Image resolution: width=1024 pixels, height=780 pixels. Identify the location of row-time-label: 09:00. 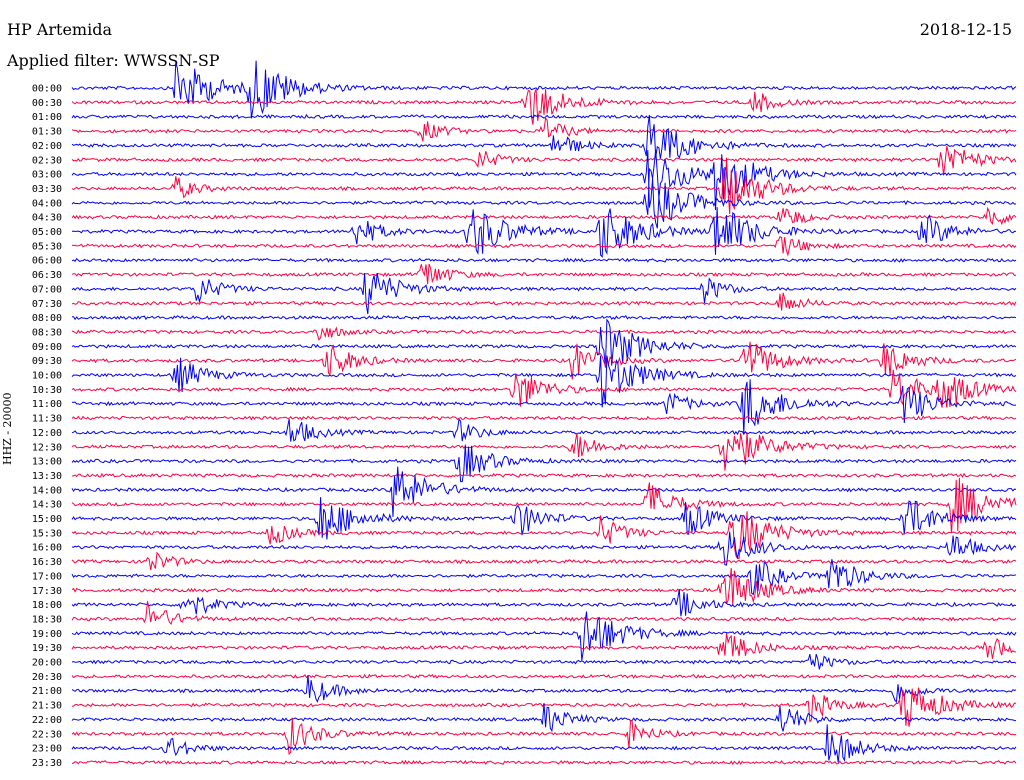
(47, 347).